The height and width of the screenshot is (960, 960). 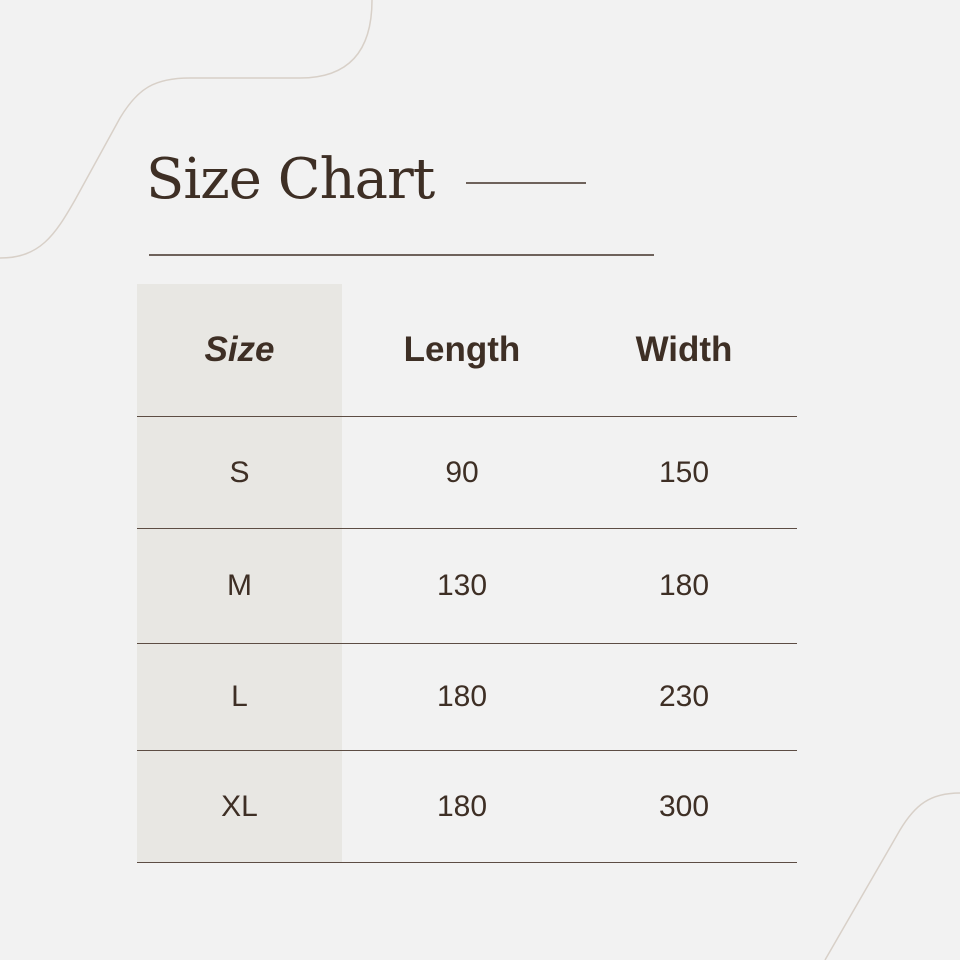 What do you see at coordinates (684, 472) in the screenshot?
I see `width-cell: 150` at bounding box center [684, 472].